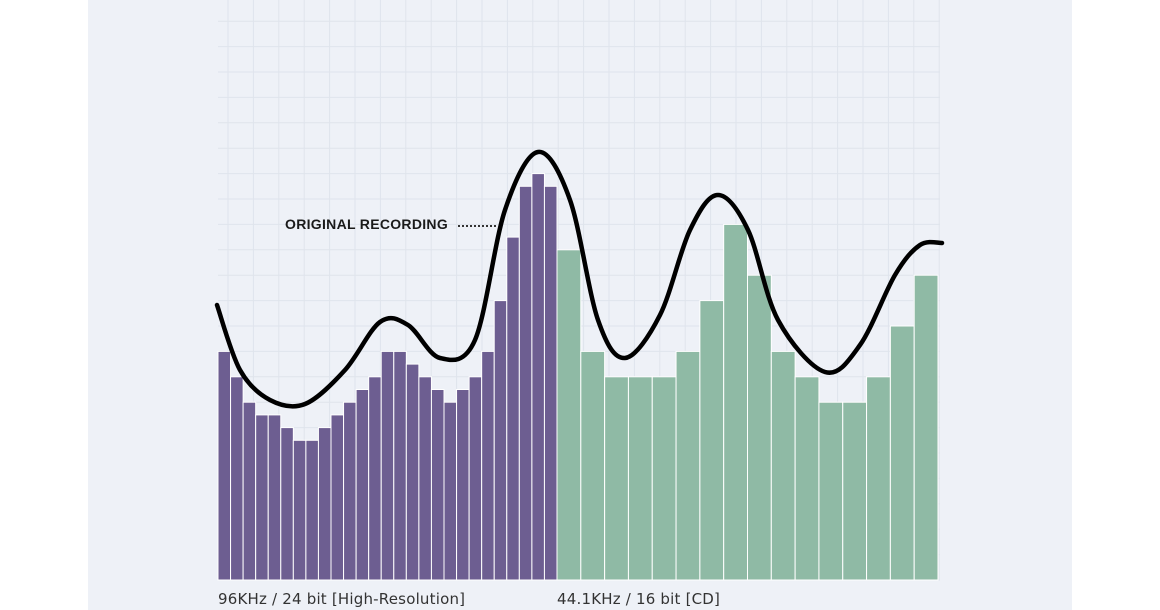  Describe the element at coordinates (367, 224) in the screenshot. I see `original-recording-label: ORIGINAL RECORDING` at that location.